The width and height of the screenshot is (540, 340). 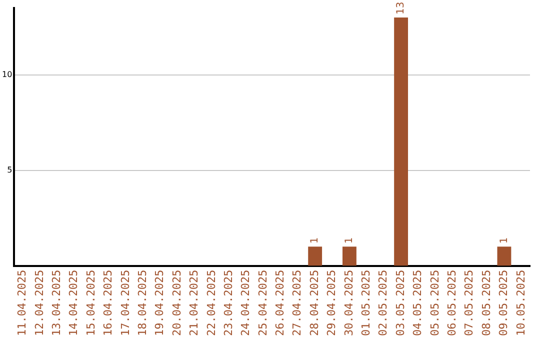 What do you see at coordinates (486, 303) in the screenshot?
I see `x-tick-label: 08.05.2025` at bounding box center [486, 303].